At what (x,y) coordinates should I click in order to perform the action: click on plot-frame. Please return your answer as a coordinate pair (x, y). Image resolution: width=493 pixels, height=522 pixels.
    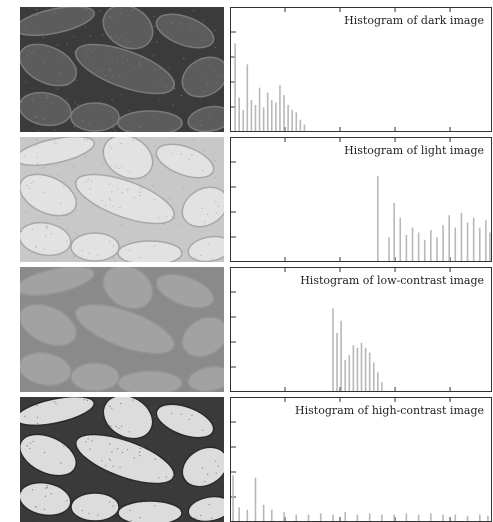
    Looking at the image, I should click on (361, 199).